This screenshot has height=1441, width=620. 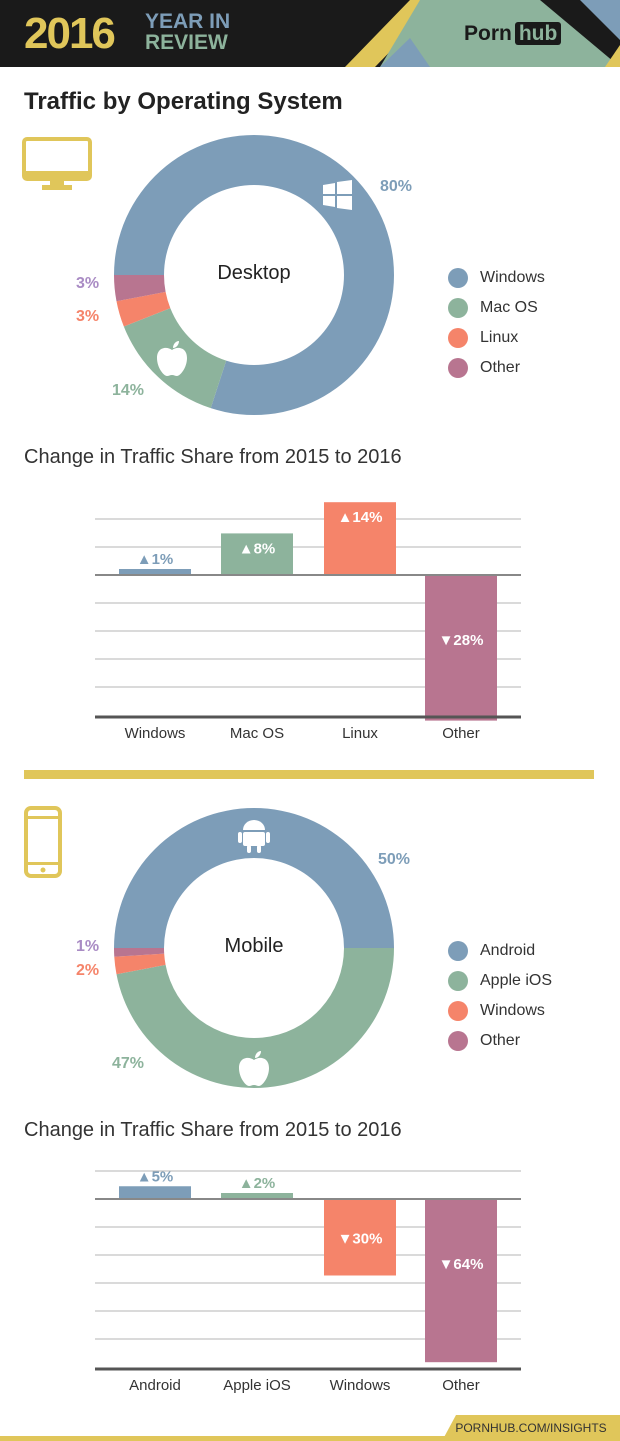 What do you see at coordinates (257, 548) in the screenshot?
I see `bar-data-label: ▲8%` at bounding box center [257, 548].